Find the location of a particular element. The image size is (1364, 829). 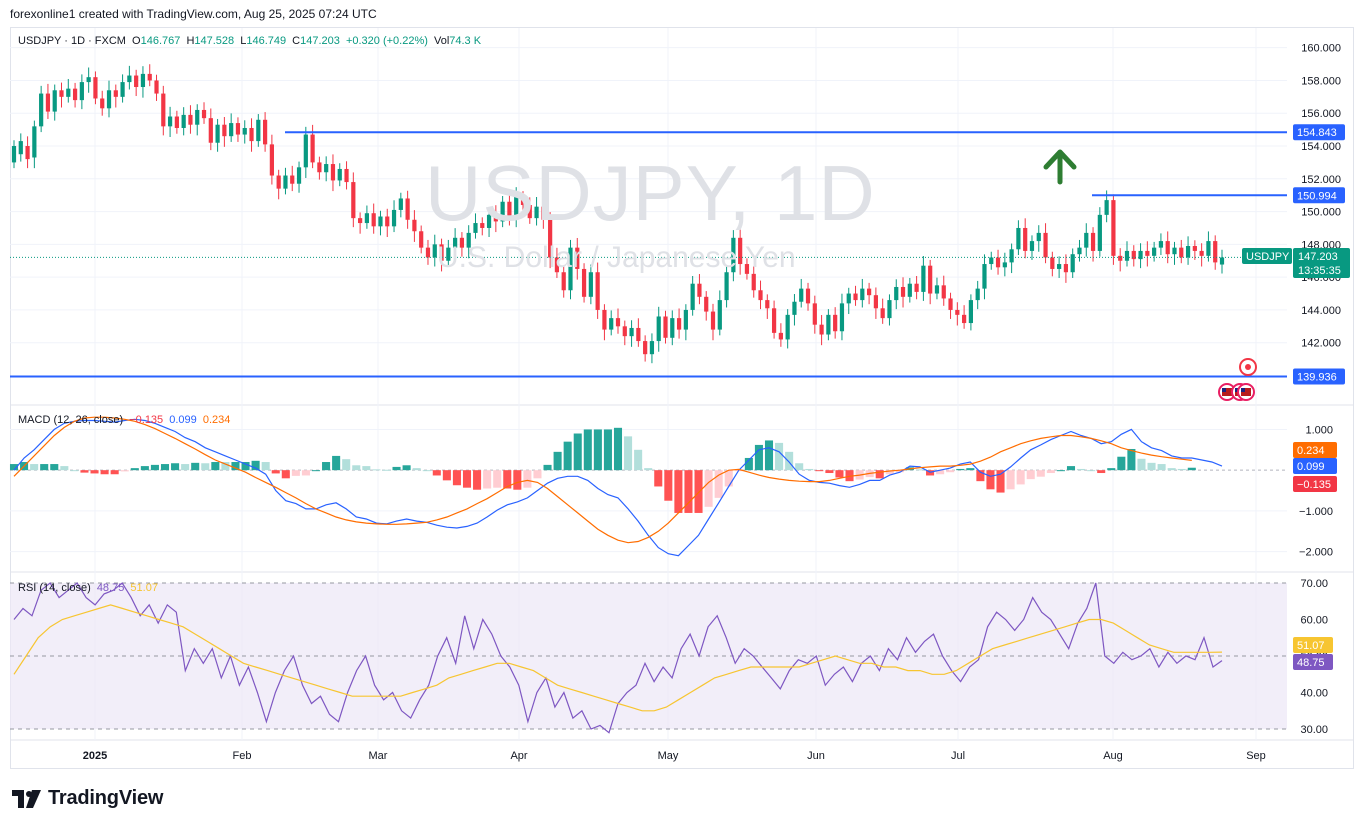

macd-signal-tag-text: 0.234 is located at coordinates (1311, 451).